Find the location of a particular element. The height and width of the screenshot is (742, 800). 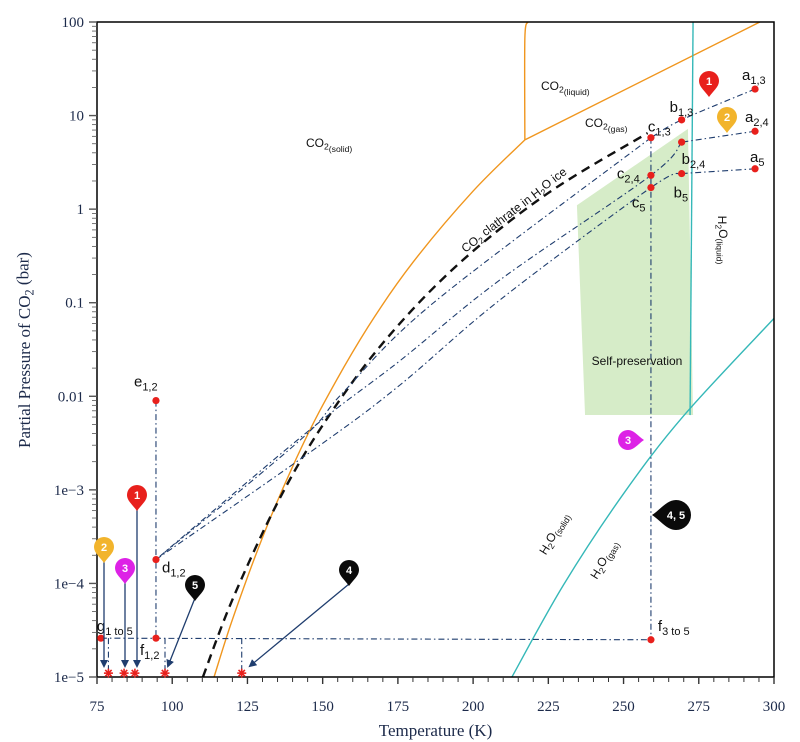

text-part: Partial Pressure of CO is located at coordinates (24, 371).